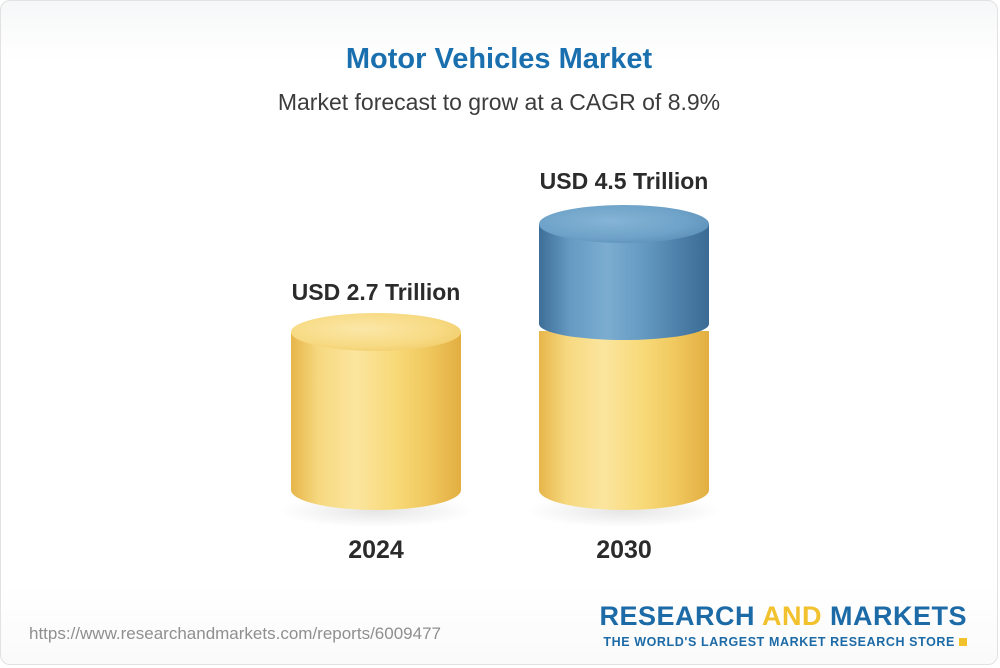 This screenshot has height=668, width=1000. Describe the element at coordinates (624, 420) in the screenshot. I see `bar-2030-cylinder-base-segment` at that location.